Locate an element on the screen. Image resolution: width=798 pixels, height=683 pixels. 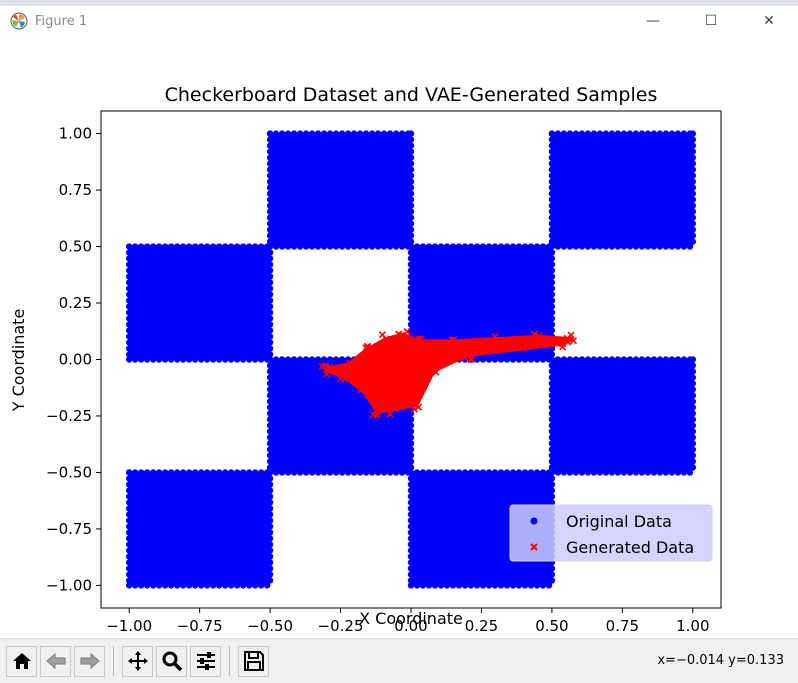
back-button is located at coordinates (55, 661).